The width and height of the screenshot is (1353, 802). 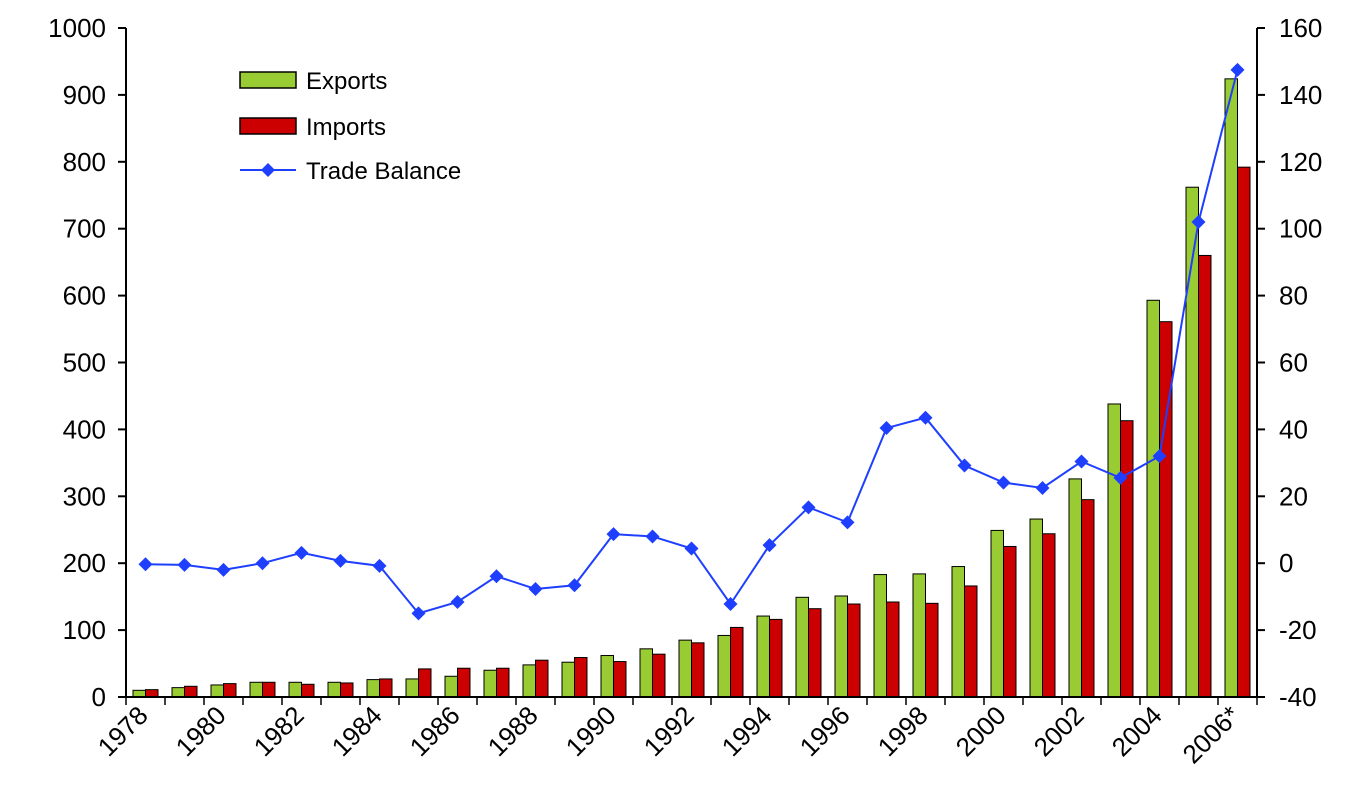 What do you see at coordinates (1300, 28) in the screenshot?
I see `y-right-tick-label: 160` at bounding box center [1300, 28].